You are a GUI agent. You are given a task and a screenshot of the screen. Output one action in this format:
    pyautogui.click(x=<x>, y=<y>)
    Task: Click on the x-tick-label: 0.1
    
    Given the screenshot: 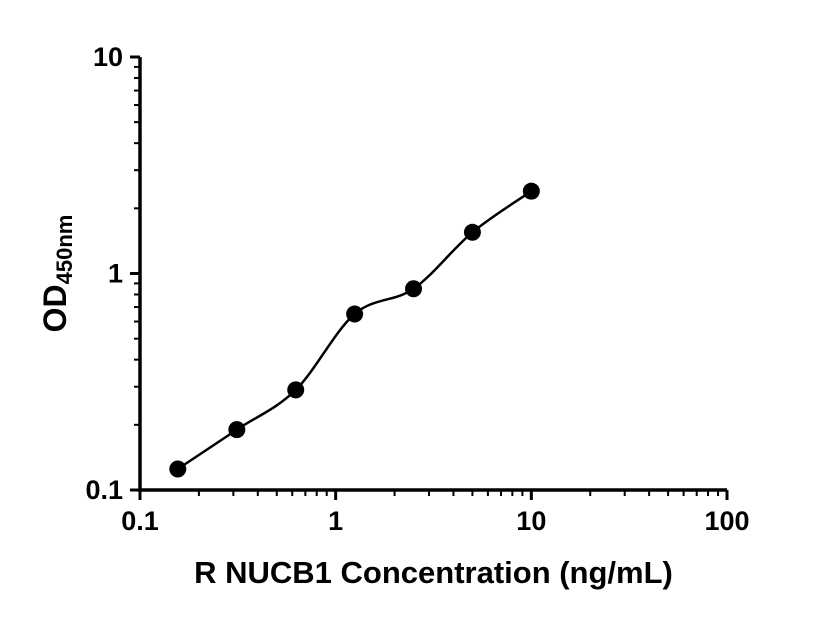 What is the action you would take?
    pyautogui.click(x=140, y=521)
    